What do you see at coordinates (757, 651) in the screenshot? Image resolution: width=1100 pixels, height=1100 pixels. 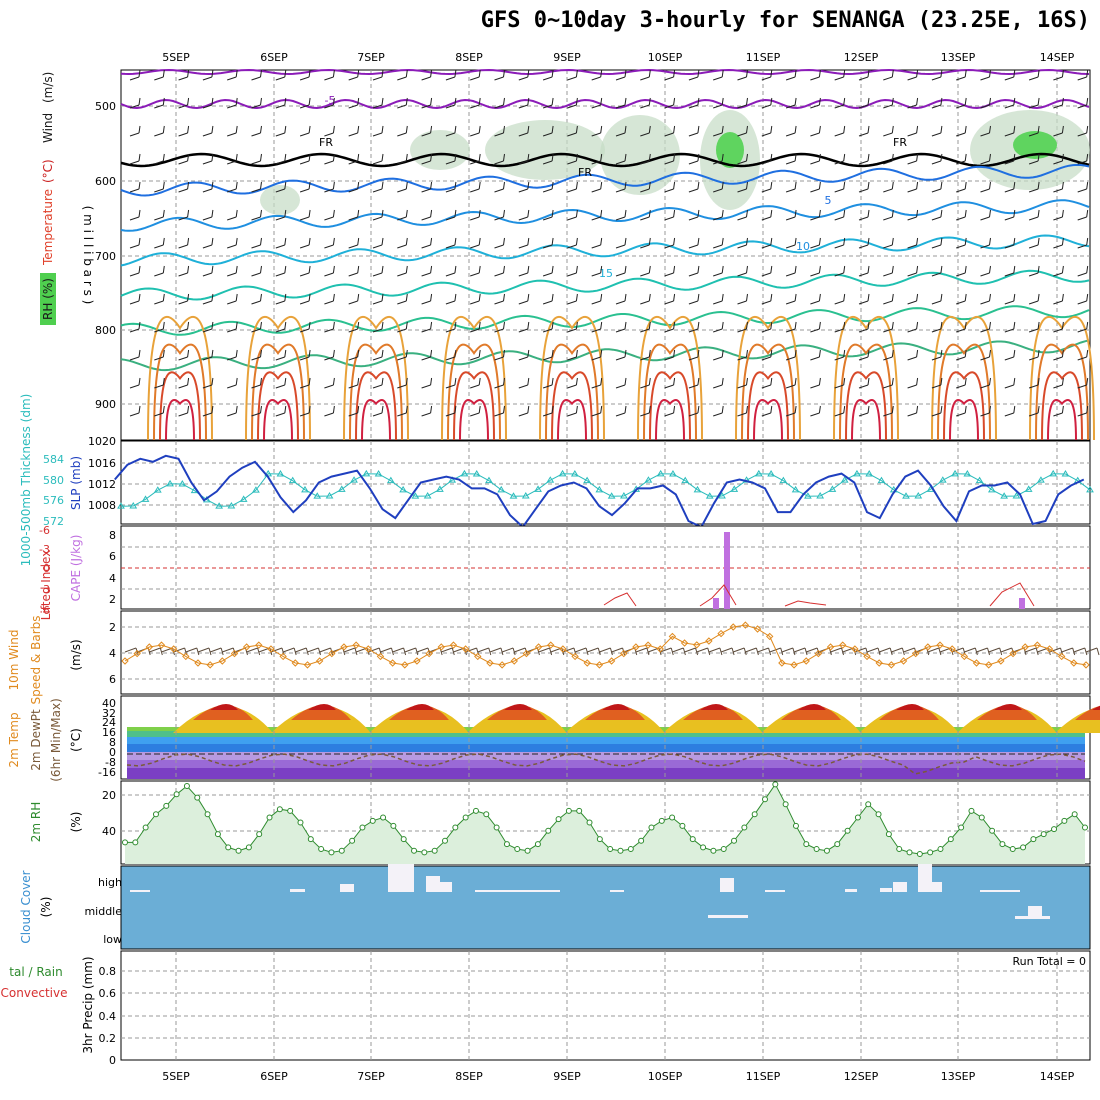 I see `surface-barb-flag` at bounding box center [757, 651].